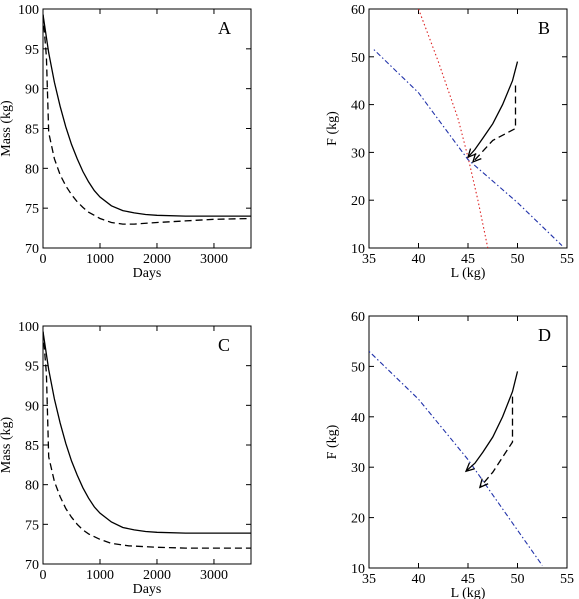  What do you see at coordinates (544, 335) in the screenshot?
I see `panel-letter: D` at bounding box center [544, 335].